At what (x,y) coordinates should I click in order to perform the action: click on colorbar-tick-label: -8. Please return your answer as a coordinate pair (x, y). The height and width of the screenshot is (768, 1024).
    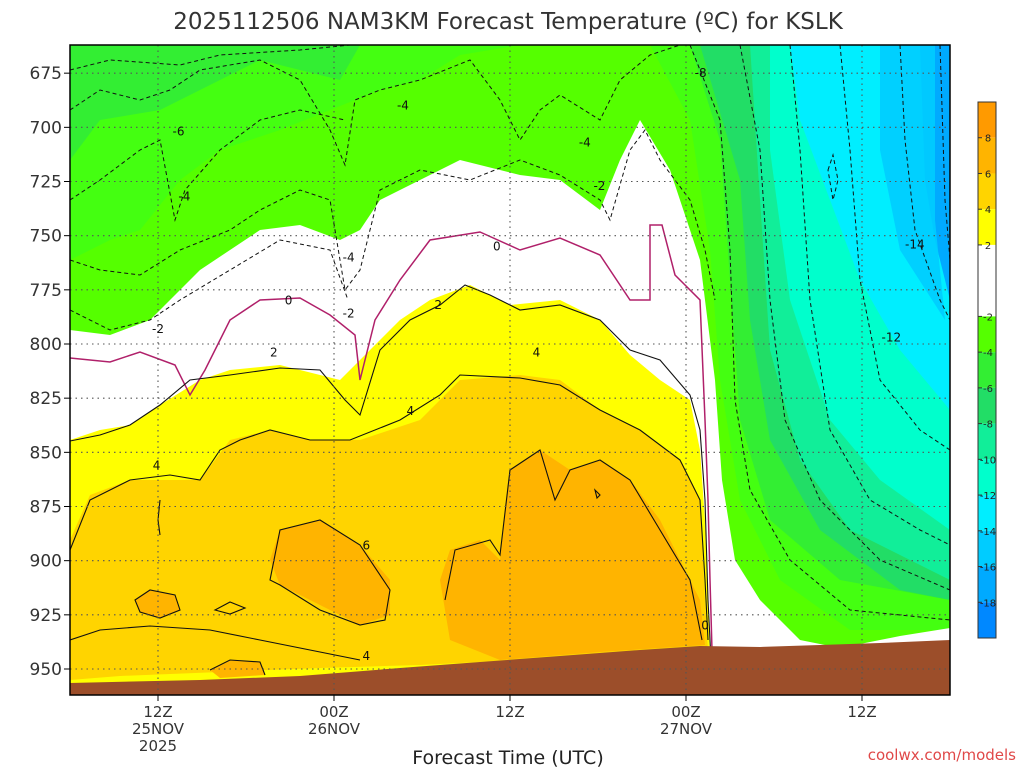
    Looking at the image, I should click on (988, 425).